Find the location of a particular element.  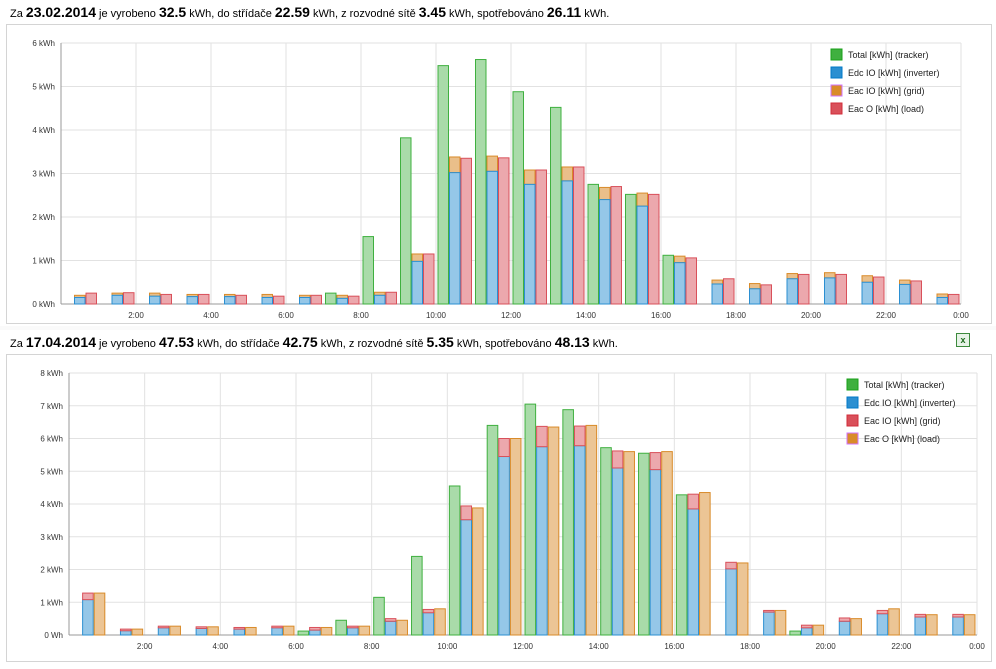

x-tick-label: 22:00 is located at coordinates (886, 315).